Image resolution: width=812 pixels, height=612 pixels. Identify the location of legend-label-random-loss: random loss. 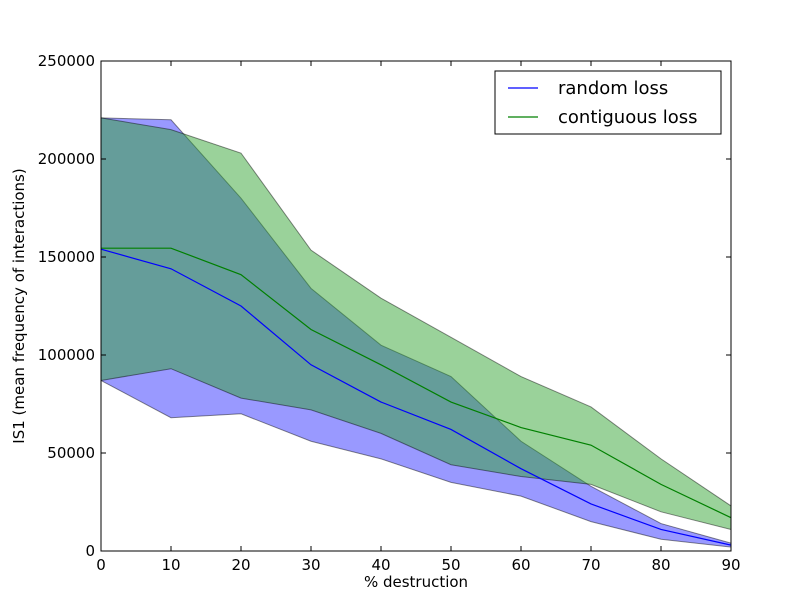
(613, 88).